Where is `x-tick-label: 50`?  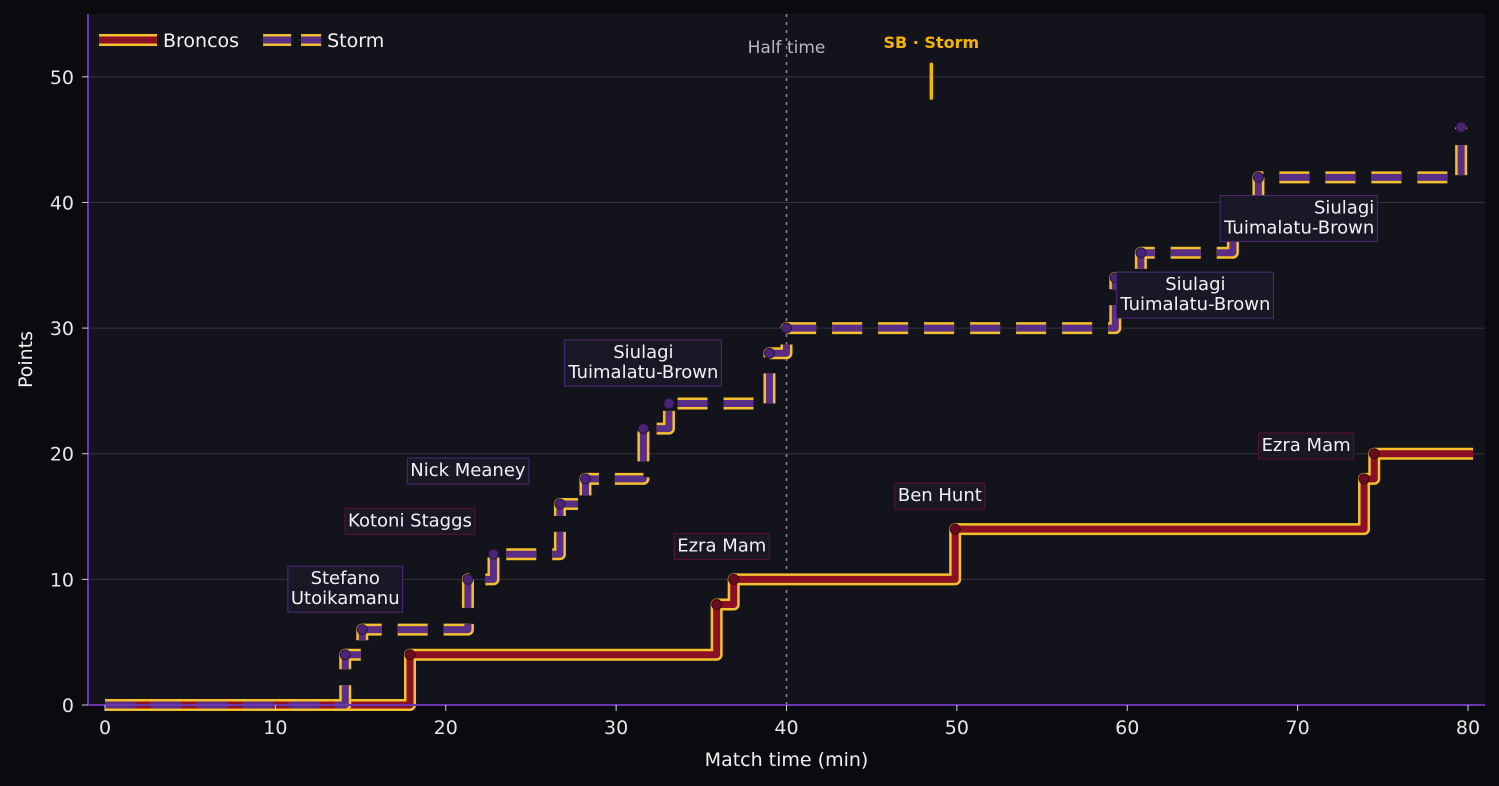
x-tick-label: 50 is located at coordinates (957, 728).